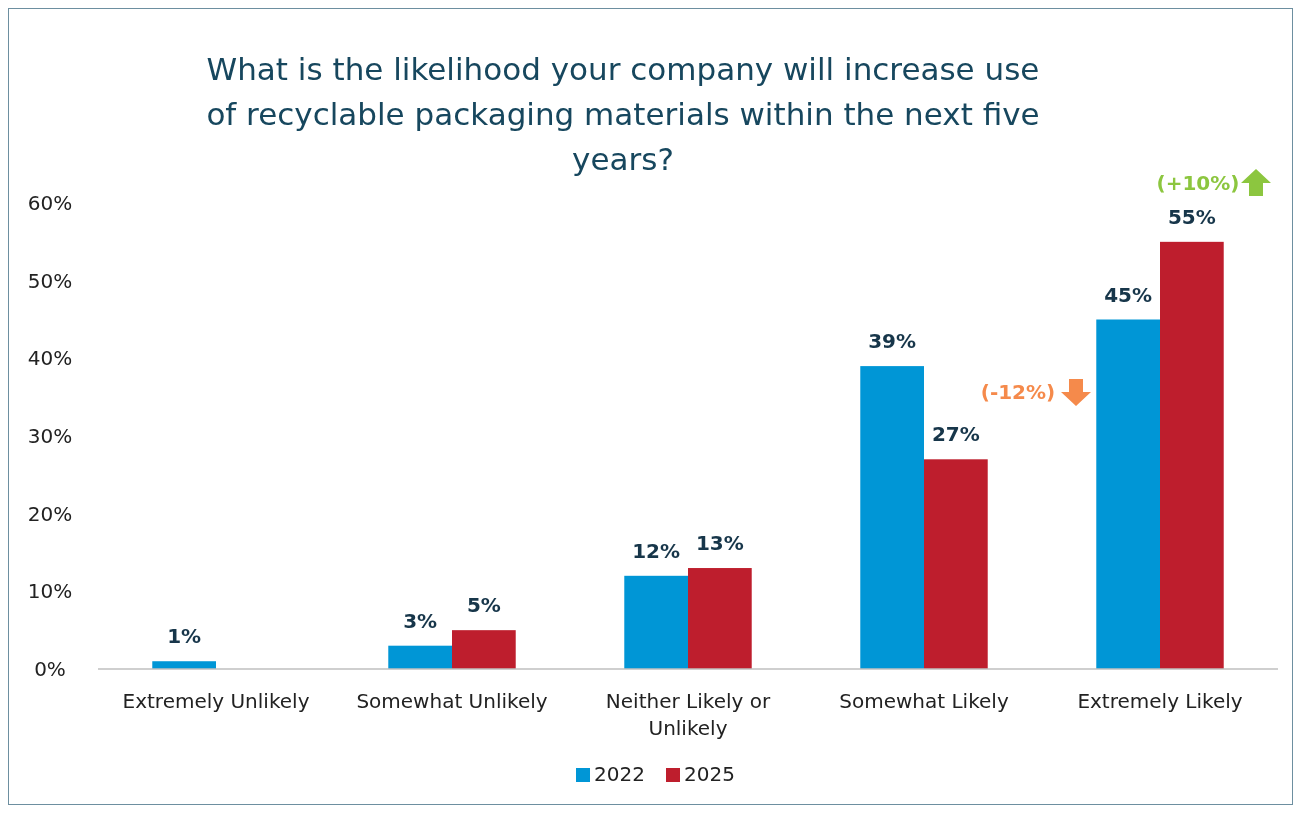  What do you see at coordinates (50, 203) in the screenshot?
I see `y-tick-label: 60%` at bounding box center [50, 203].